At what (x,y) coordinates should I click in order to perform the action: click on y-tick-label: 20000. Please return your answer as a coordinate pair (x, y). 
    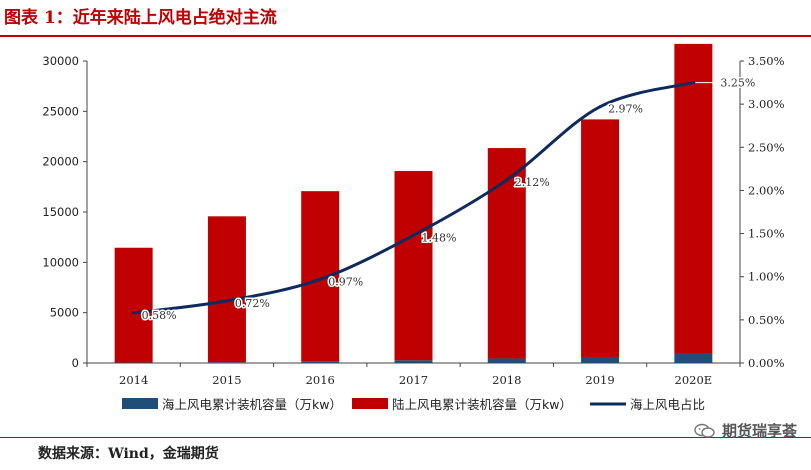
    Looking at the image, I should click on (60, 162).